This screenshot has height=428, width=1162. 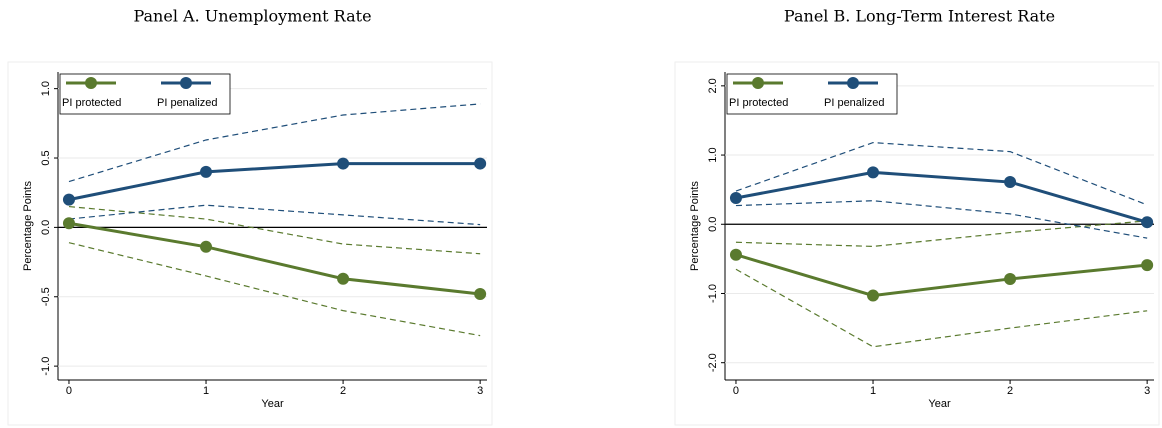 What do you see at coordinates (919, 16) in the screenshot?
I see `panel-title: Panel B. Long-Term Interest Rate` at bounding box center [919, 16].